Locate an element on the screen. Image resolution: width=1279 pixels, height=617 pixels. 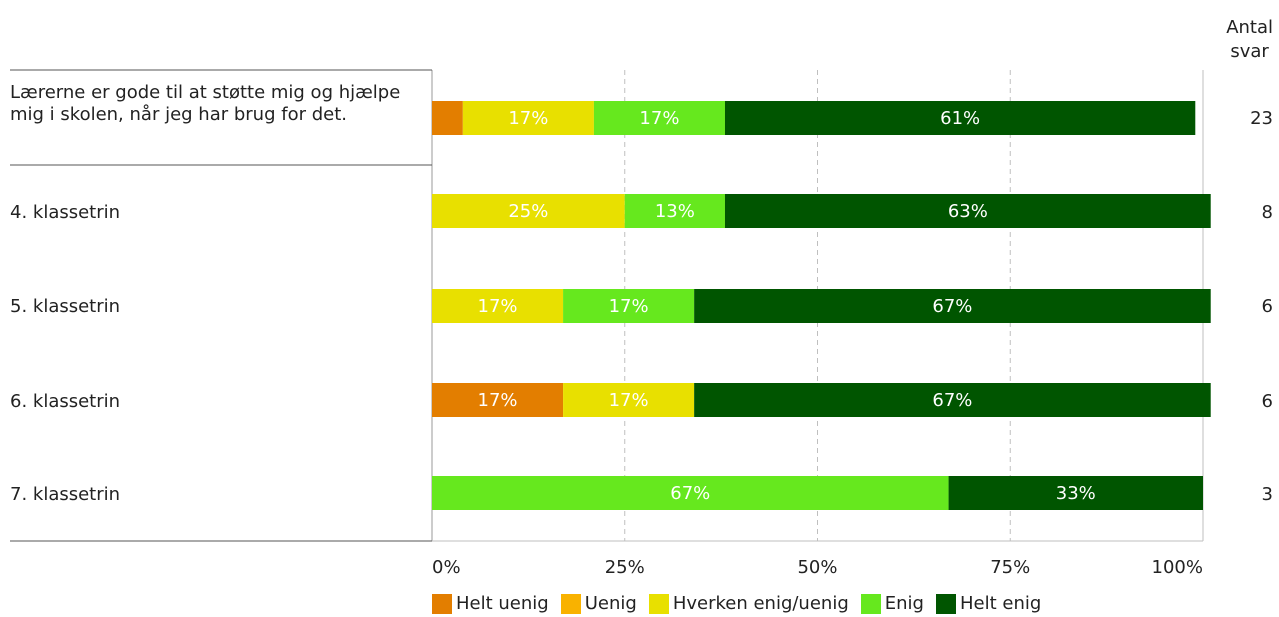
response-count: 3 is located at coordinates (1267, 494).